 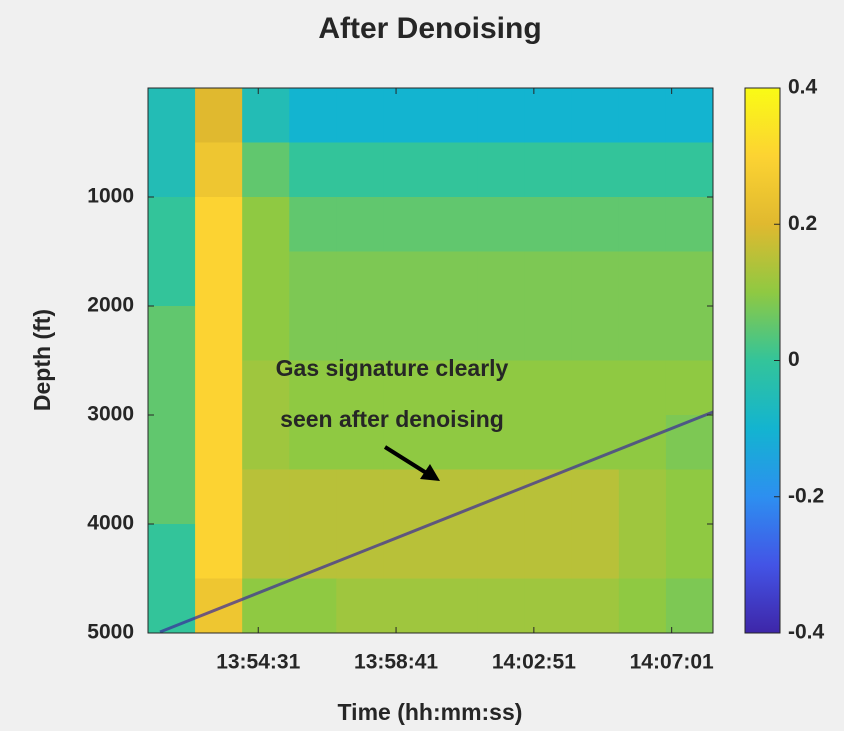 What do you see at coordinates (392, 419) in the screenshot?
I see `annotation: seen after denoising` at bounding box center [392, 419].